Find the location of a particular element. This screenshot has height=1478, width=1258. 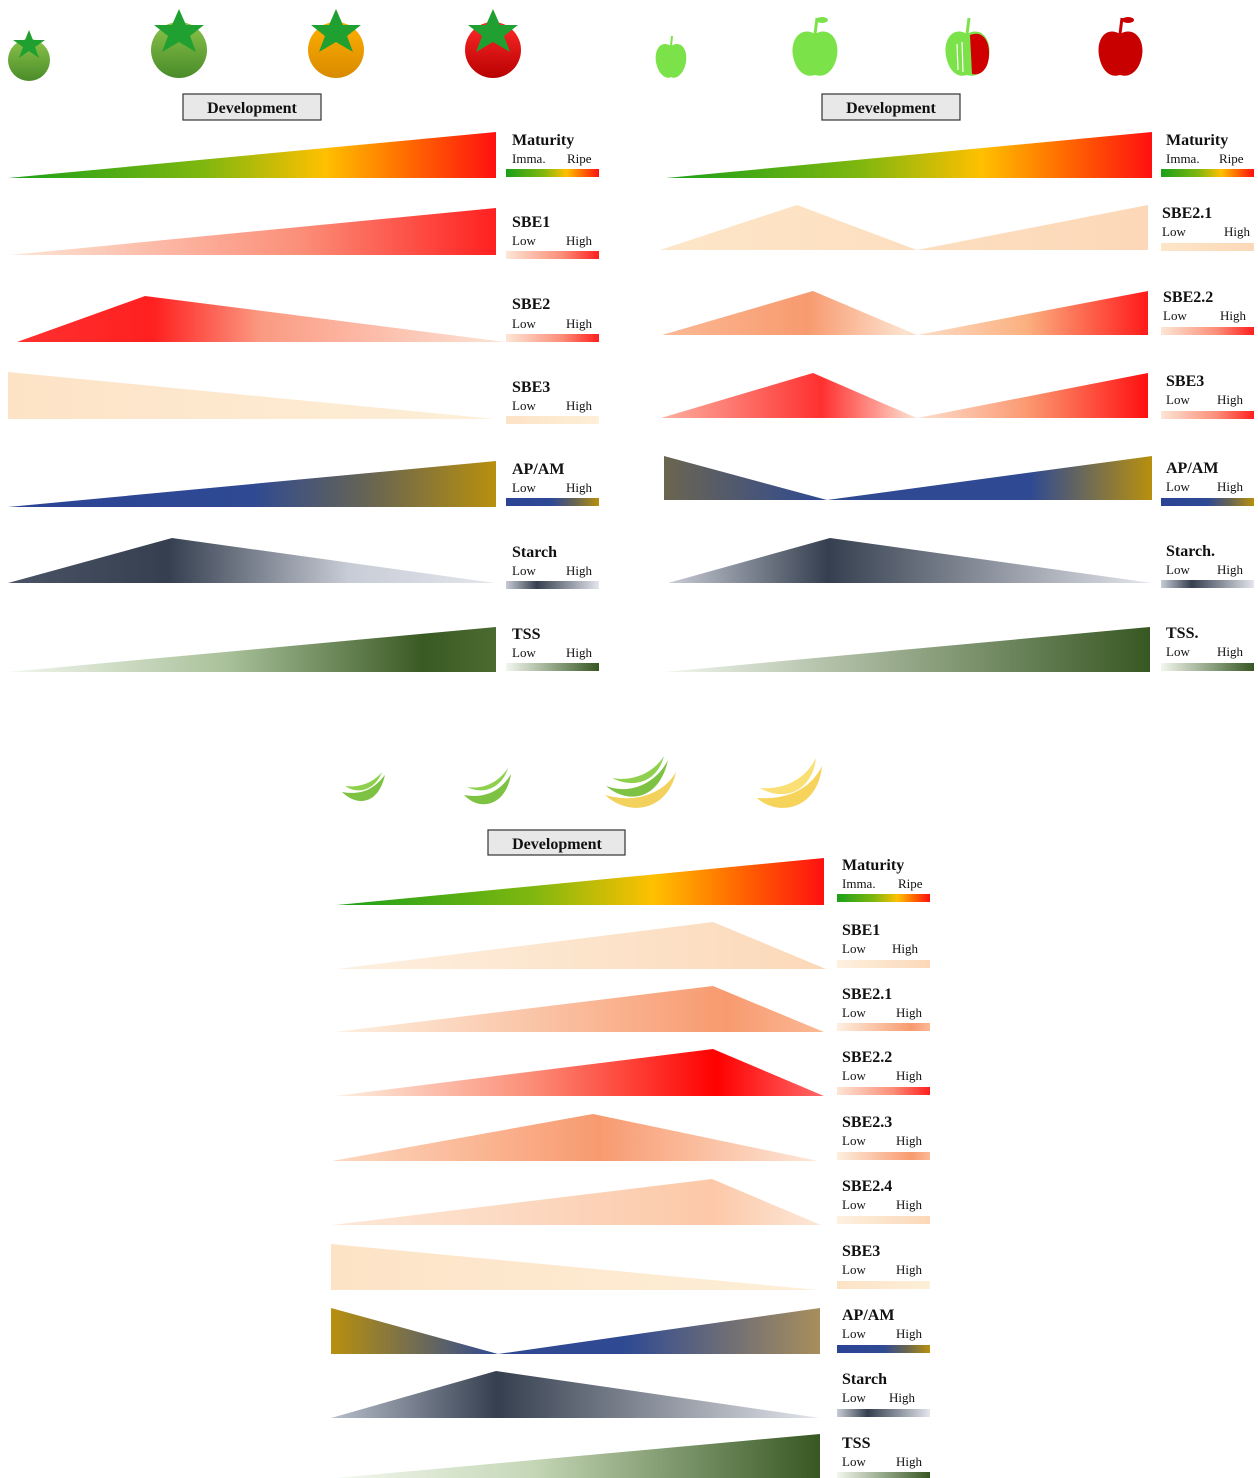

tomato-immature-icon is located at coordinates (29, 55).